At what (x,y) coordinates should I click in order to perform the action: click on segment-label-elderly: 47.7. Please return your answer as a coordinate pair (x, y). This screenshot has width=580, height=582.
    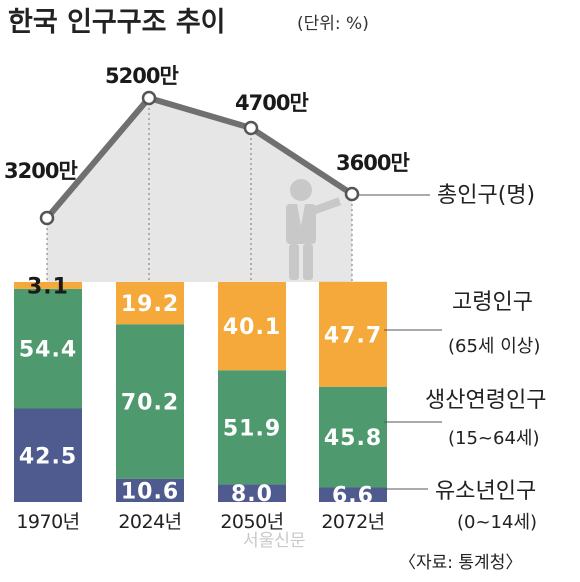
    Looking at the image, I should click on (353, 335).